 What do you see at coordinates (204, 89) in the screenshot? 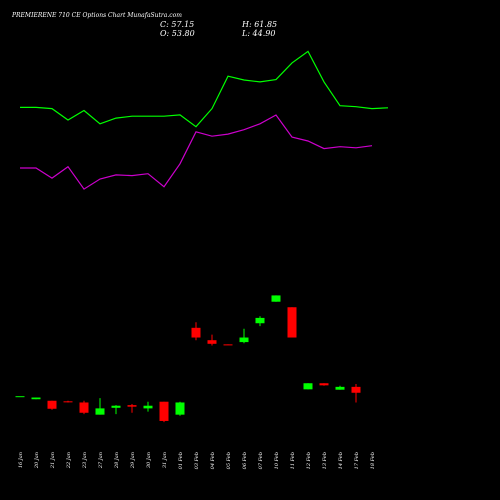
I see `upper-band-line` at bounding box center [204, 89].